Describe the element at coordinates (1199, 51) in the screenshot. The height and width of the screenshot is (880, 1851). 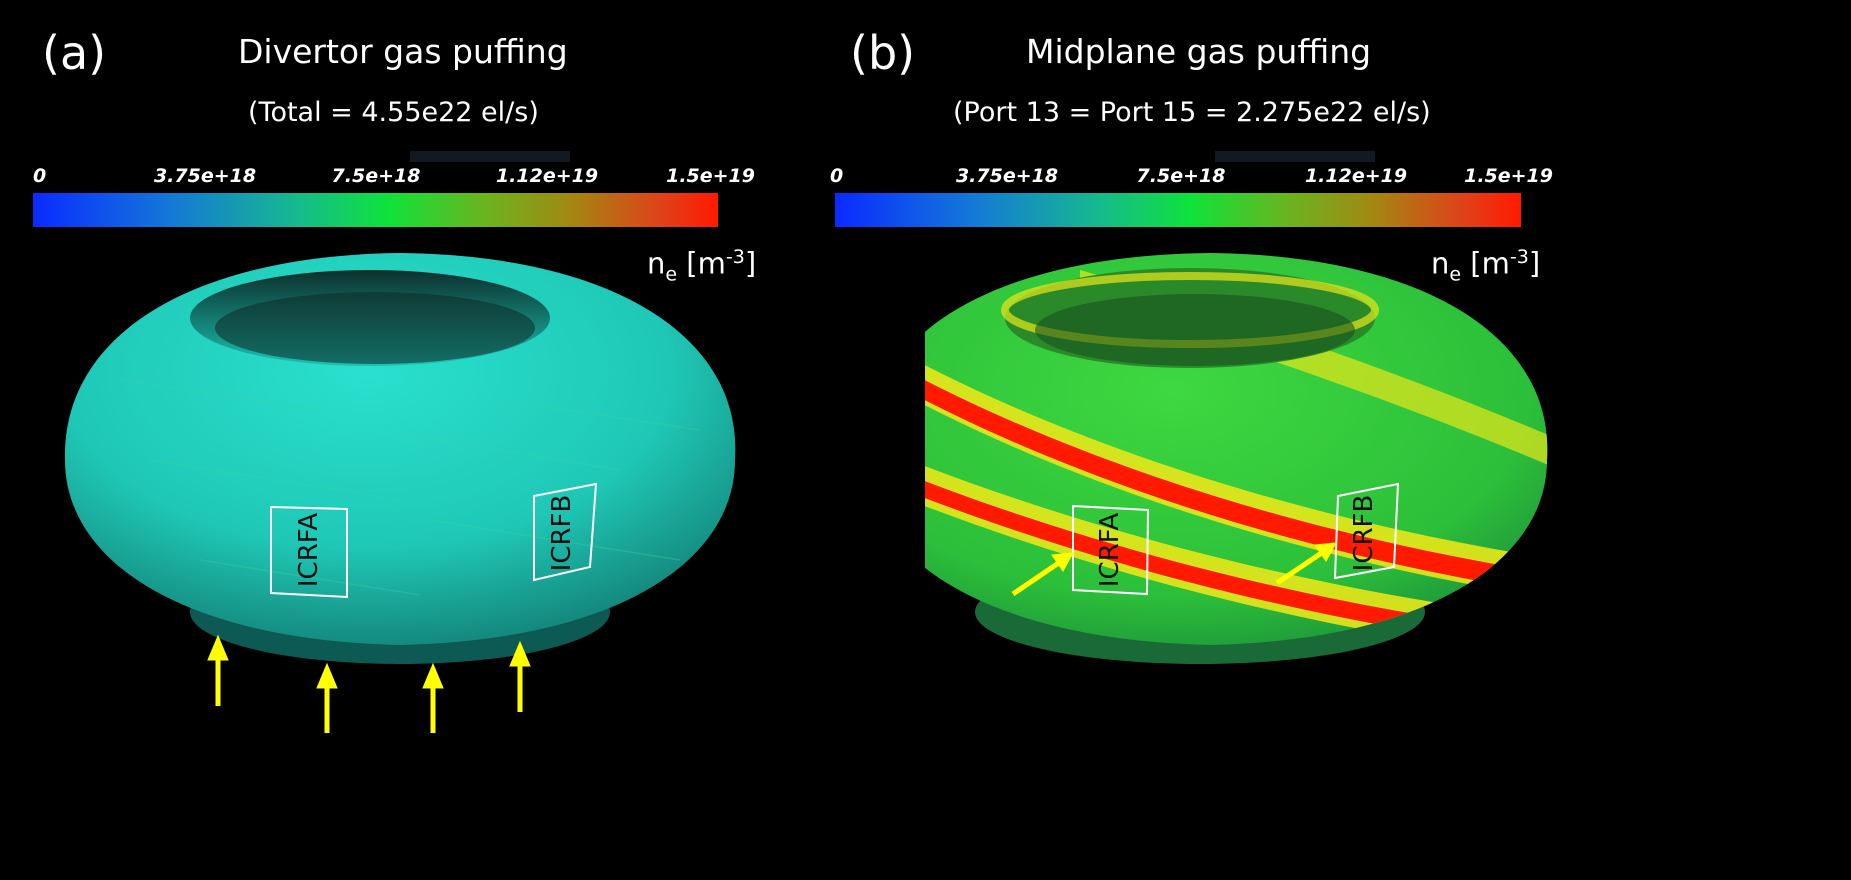
I see `panel-title: Midplane gas puffing` at that location.